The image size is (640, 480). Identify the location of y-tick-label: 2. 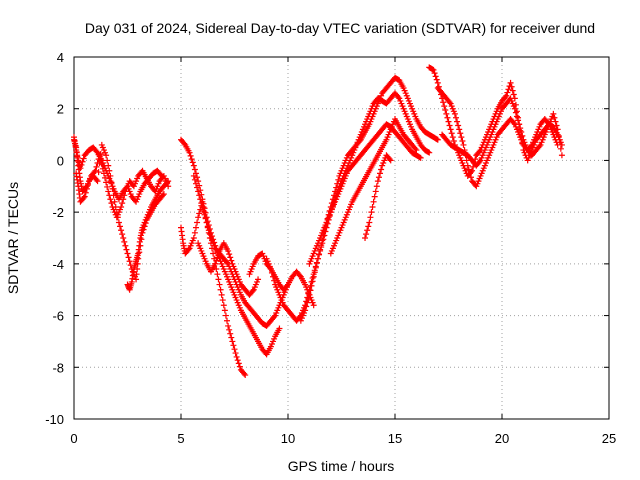
(60, 109).